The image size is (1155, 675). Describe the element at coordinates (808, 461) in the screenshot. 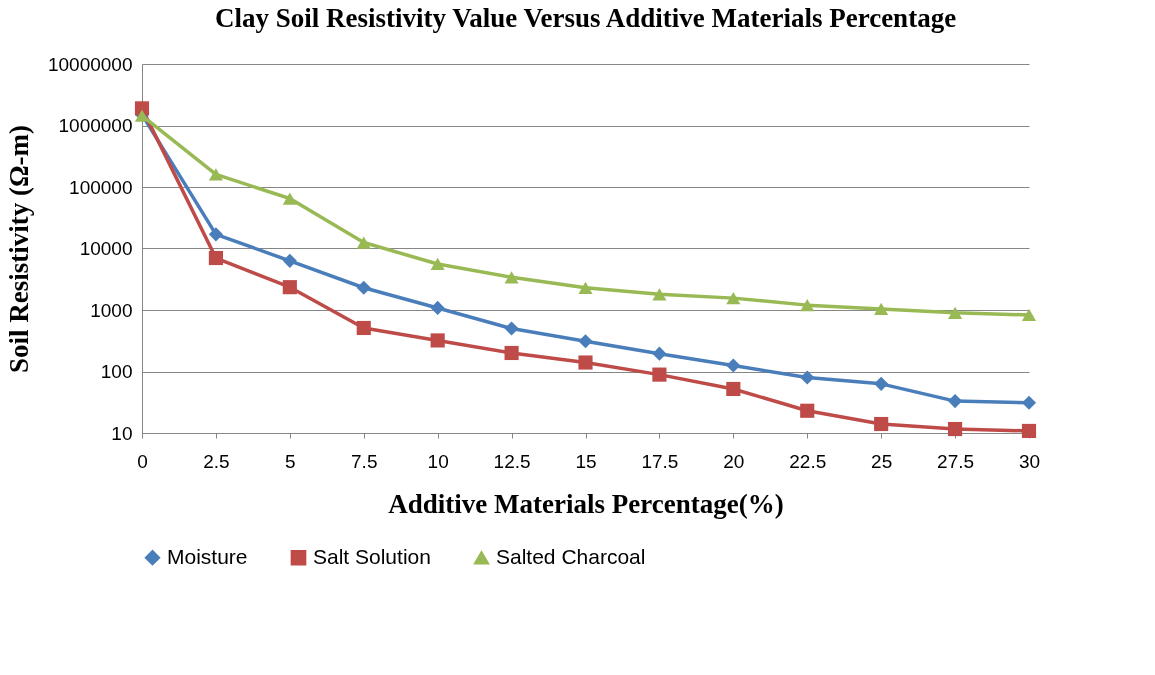

I see `x-tick-label: 22.5` at that location.